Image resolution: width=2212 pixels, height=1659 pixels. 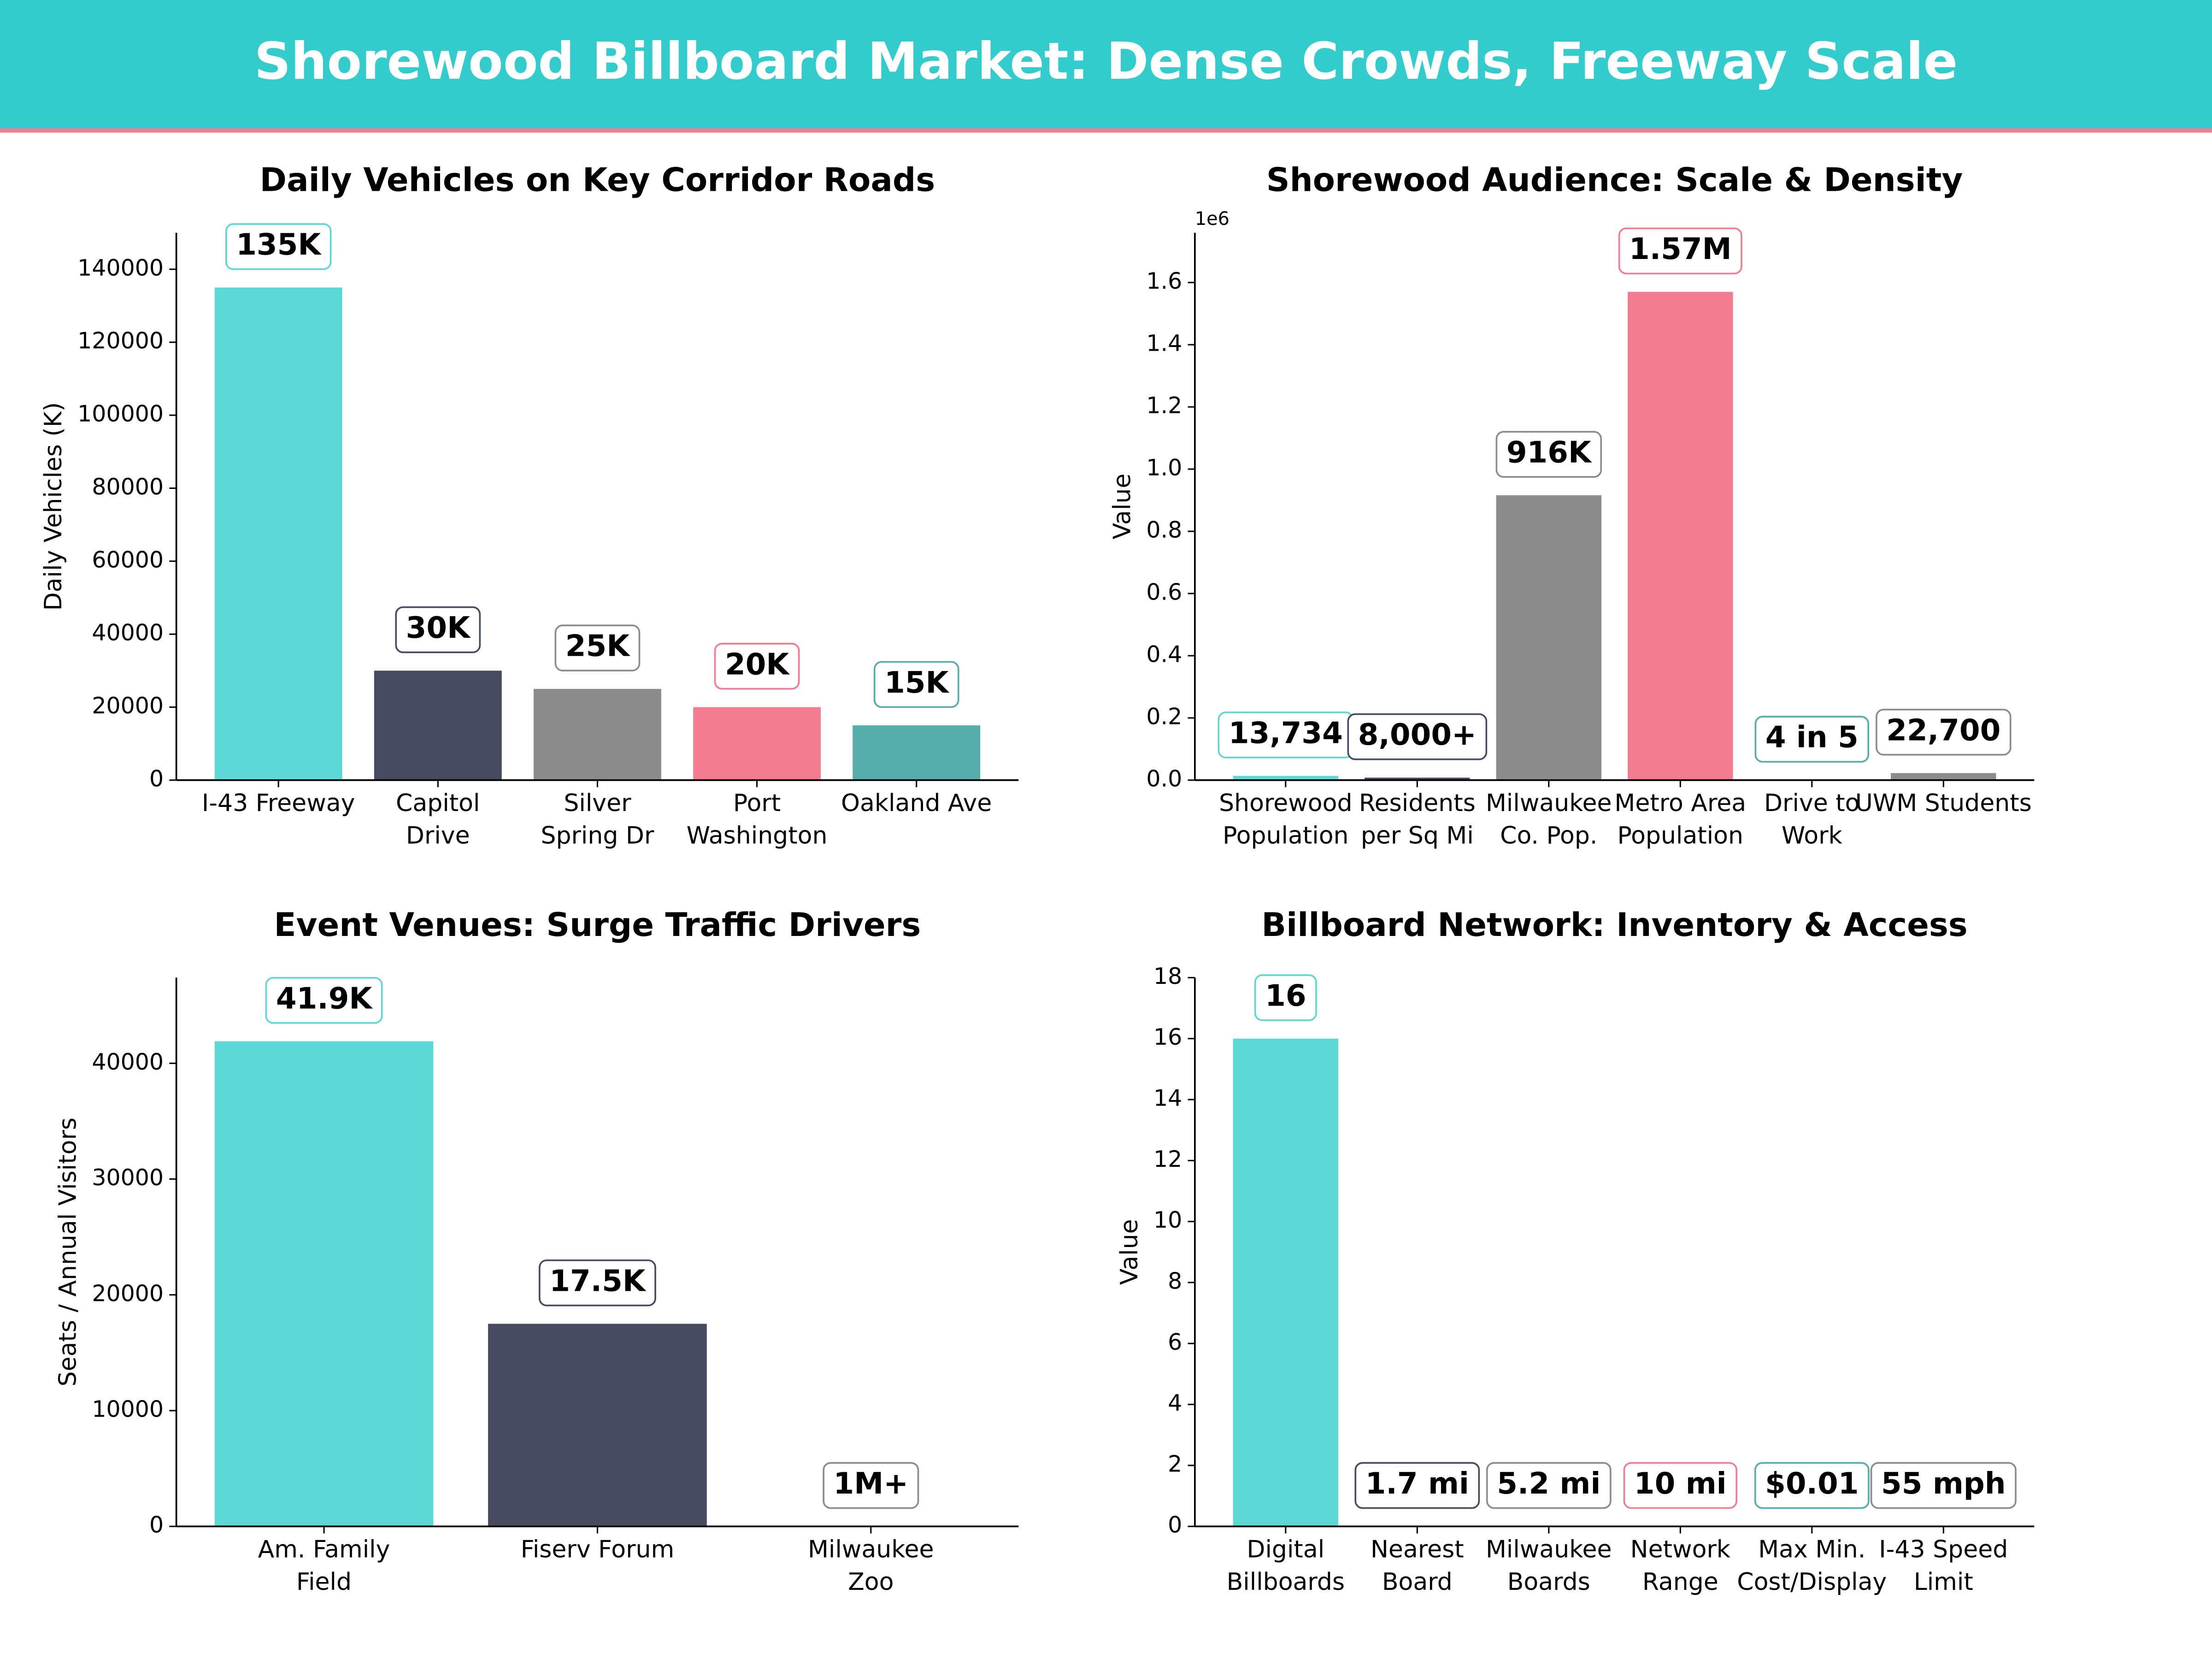 I want to click on value-label: 30K, so click(x=438, y=628).